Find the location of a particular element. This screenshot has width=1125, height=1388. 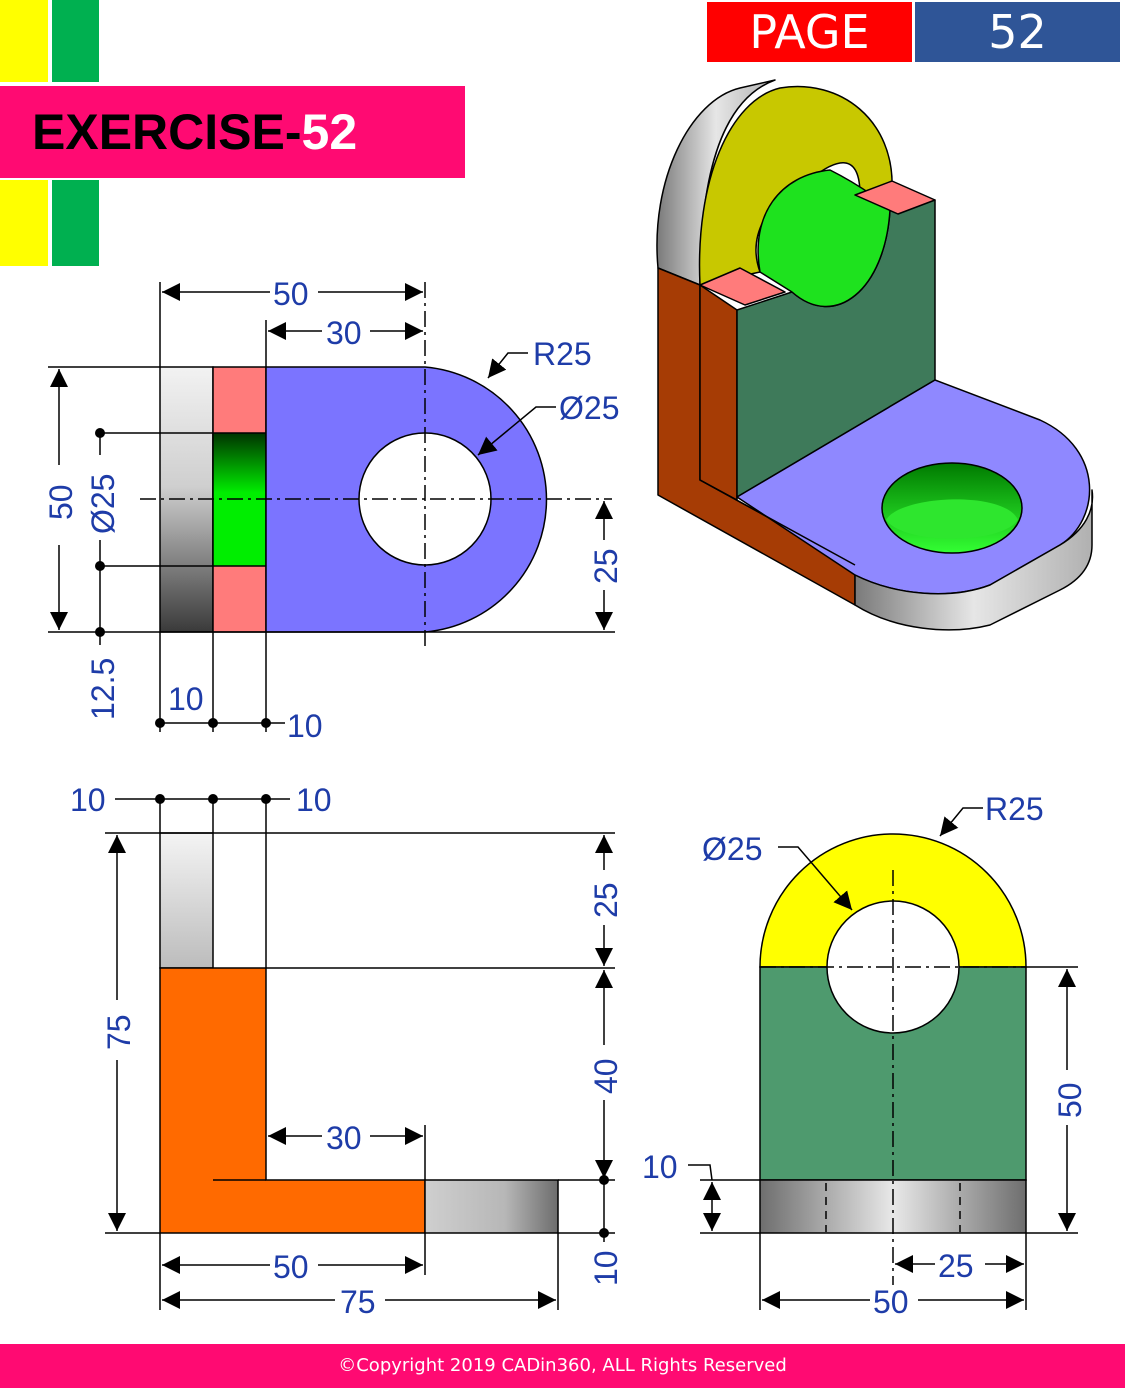

front-view-dots is located at coordinates (382, 1016).